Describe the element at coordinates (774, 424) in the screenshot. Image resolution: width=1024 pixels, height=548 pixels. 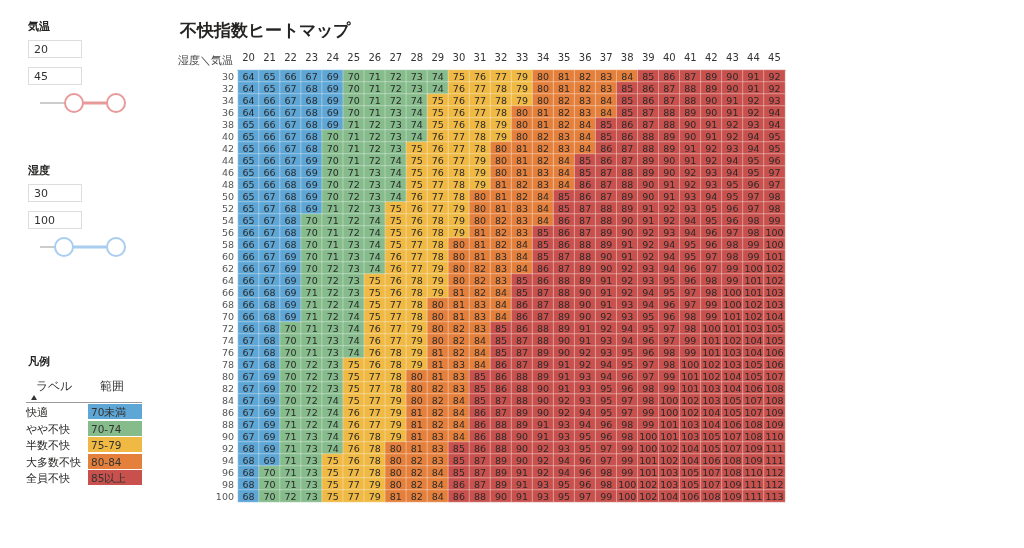
I see `data-label: 109` at that location.